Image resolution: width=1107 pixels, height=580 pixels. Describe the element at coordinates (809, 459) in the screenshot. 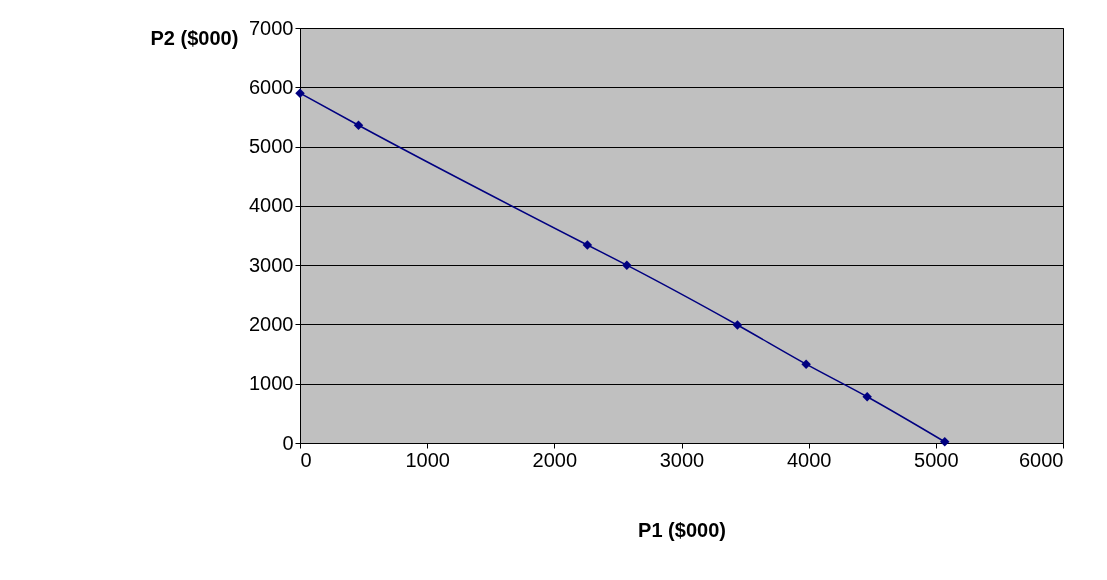

I see `x-tick-label: 4000` at that location.